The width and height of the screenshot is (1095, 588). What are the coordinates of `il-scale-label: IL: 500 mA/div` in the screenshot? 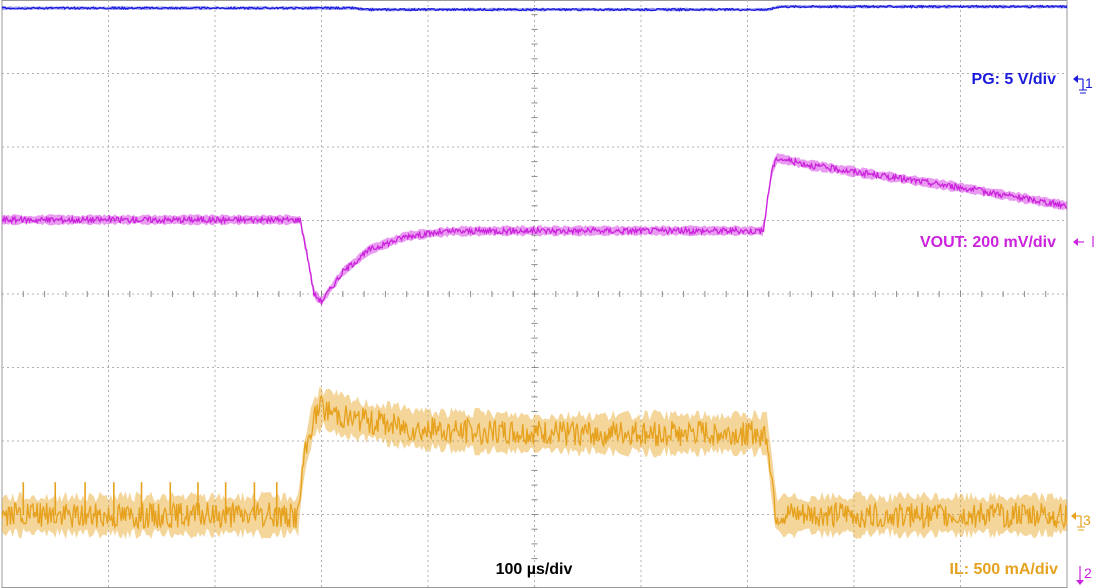 It's located at (1004, 569).